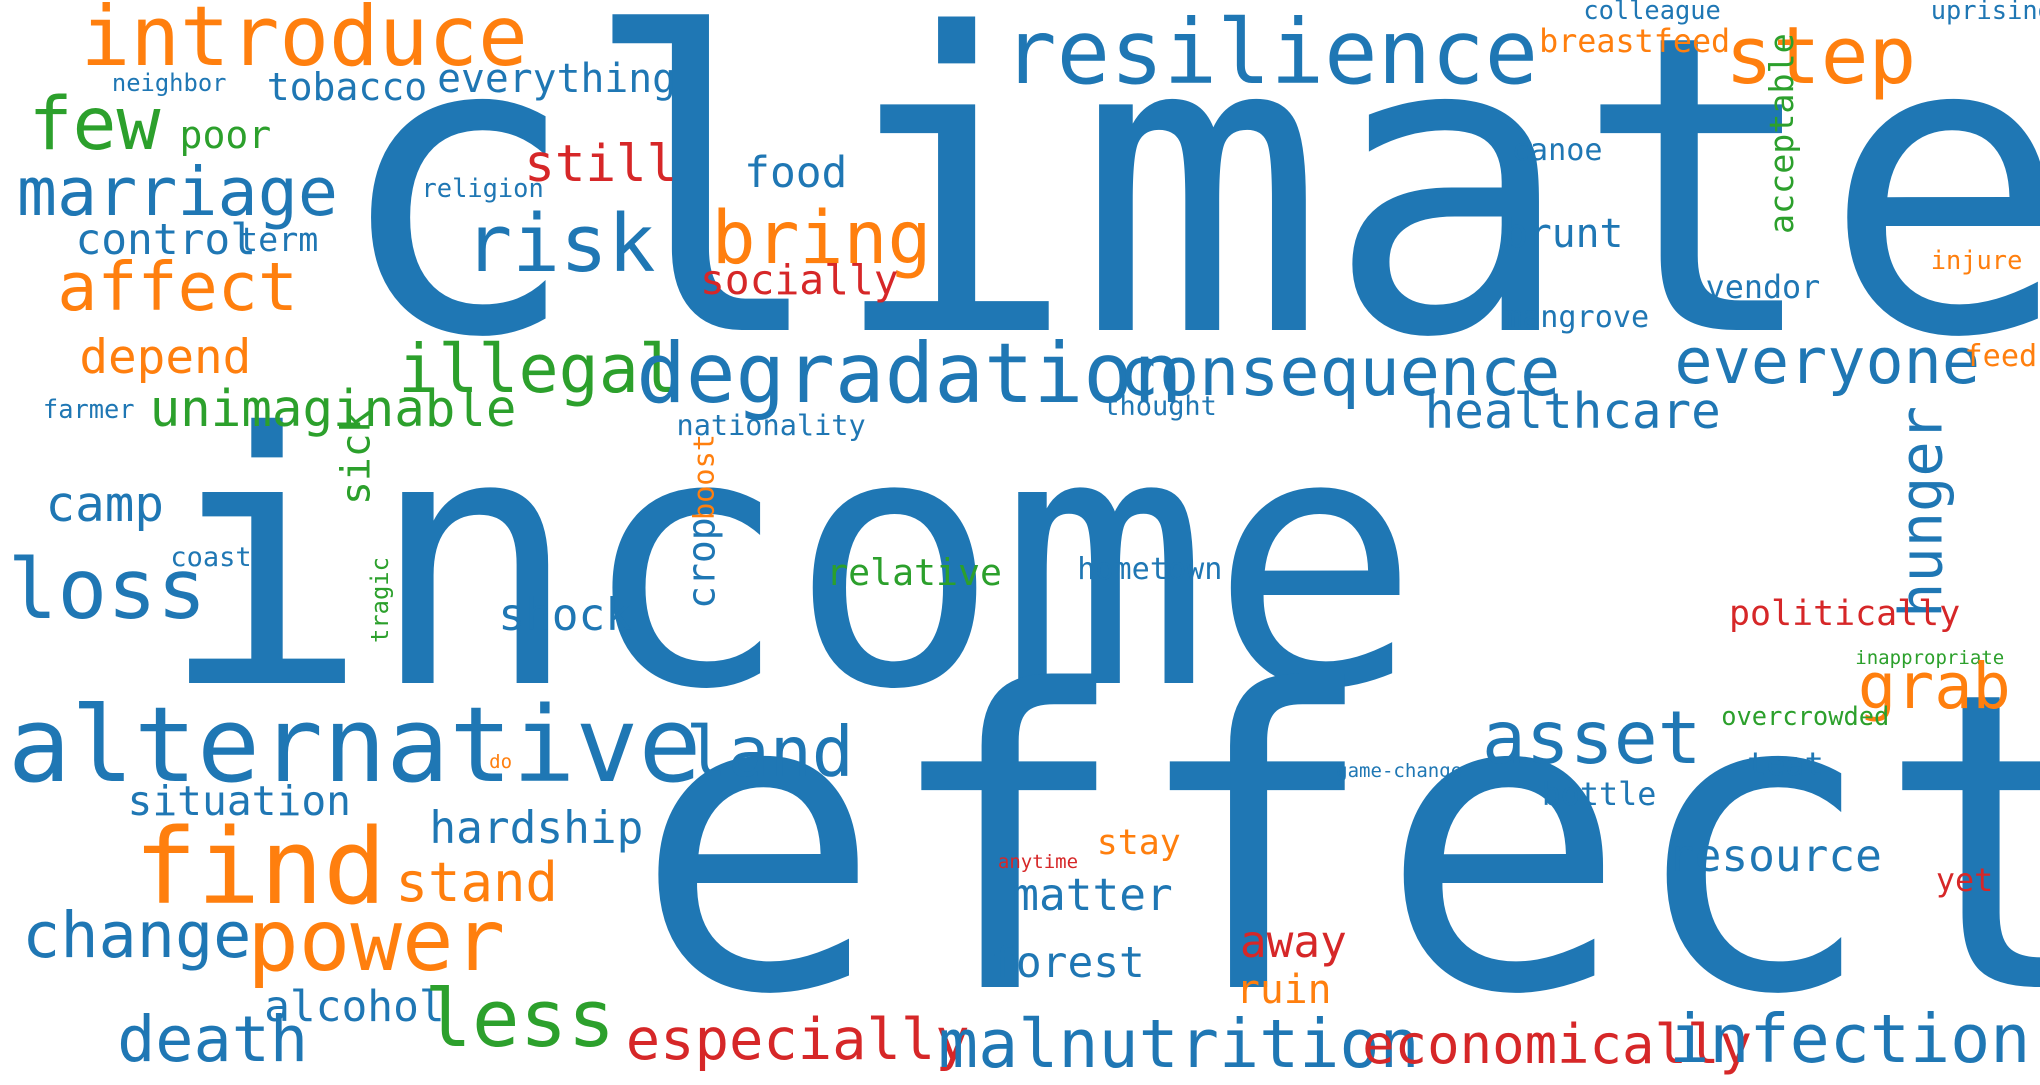 This screenshot has height=1085, width=2040. I want to click on word-bring: bring, so click(821, 238).